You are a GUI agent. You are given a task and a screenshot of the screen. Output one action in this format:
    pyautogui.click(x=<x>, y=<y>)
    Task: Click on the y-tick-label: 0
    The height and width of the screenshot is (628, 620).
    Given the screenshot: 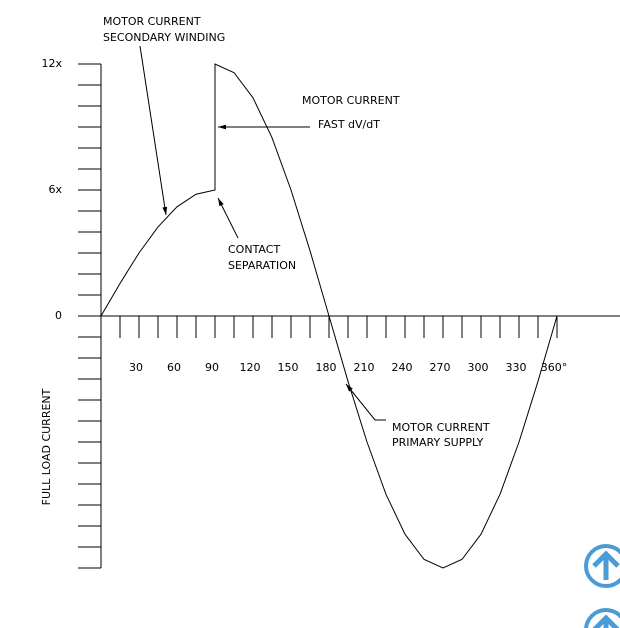 What is the action you would take?
    pyautogui.click(x=58, y=315)
    